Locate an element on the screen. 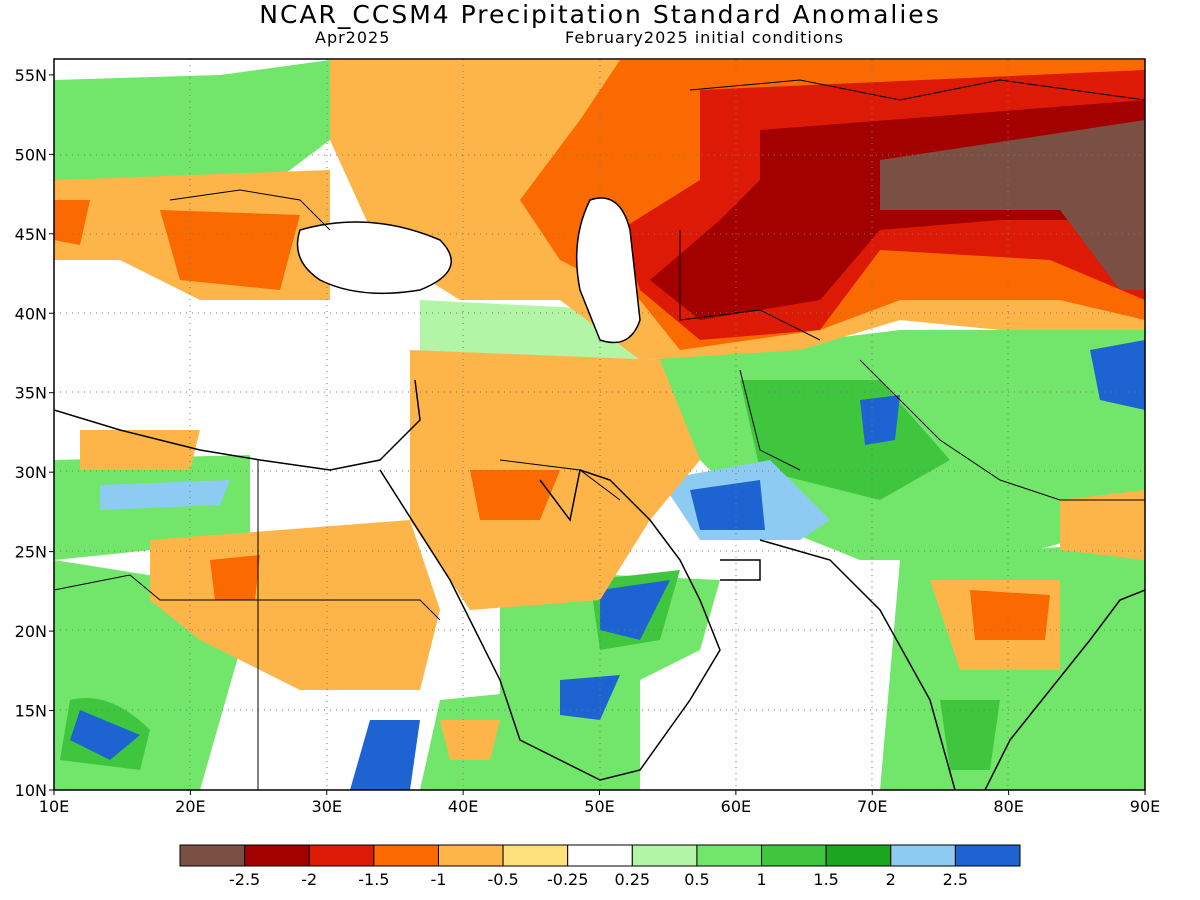 This screenshot has width=1200, height=900. colorbar-tick-label: -0.5 is located at coordinates (503, 879).